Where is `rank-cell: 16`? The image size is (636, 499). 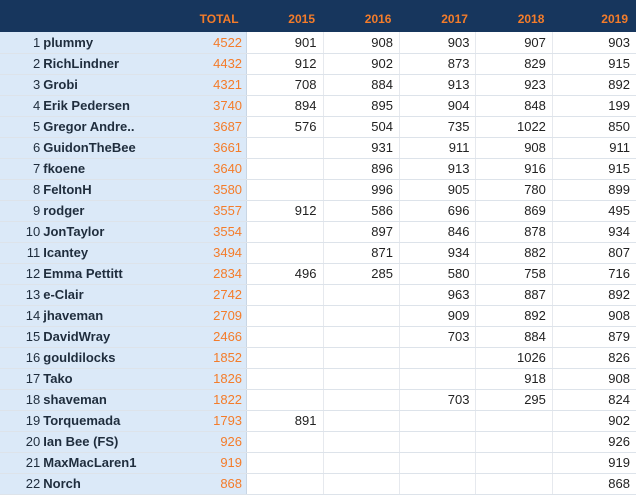
rank-cell: 16 is located at coordinates (20, 358).